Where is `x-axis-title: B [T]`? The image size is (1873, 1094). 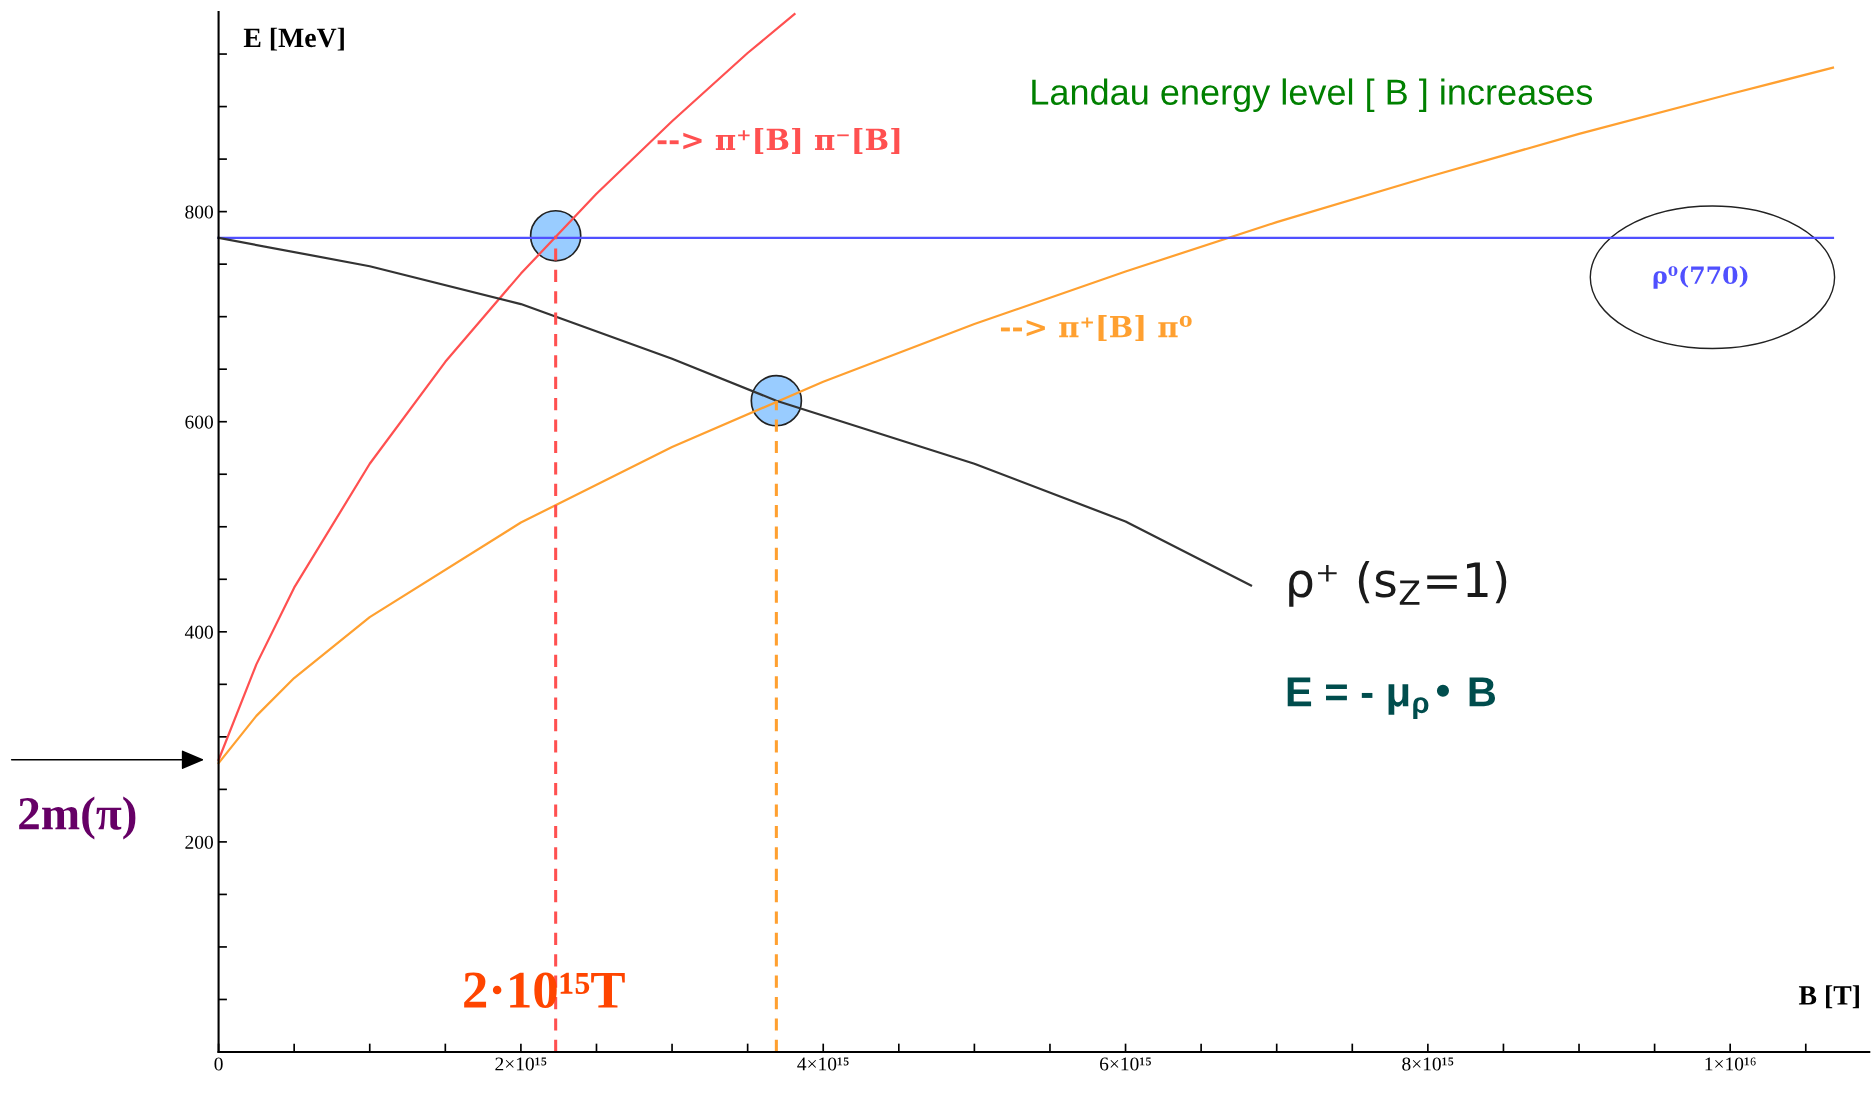 x-axis-title: B [T] is located at coordinates (1828, 997).